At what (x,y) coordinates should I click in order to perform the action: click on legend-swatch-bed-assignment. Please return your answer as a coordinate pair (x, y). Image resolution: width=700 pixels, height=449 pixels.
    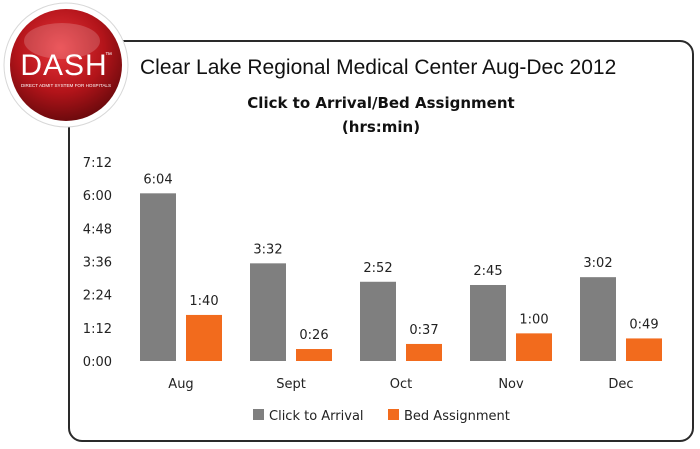
    Looking at the image, I should click on (393, 414).